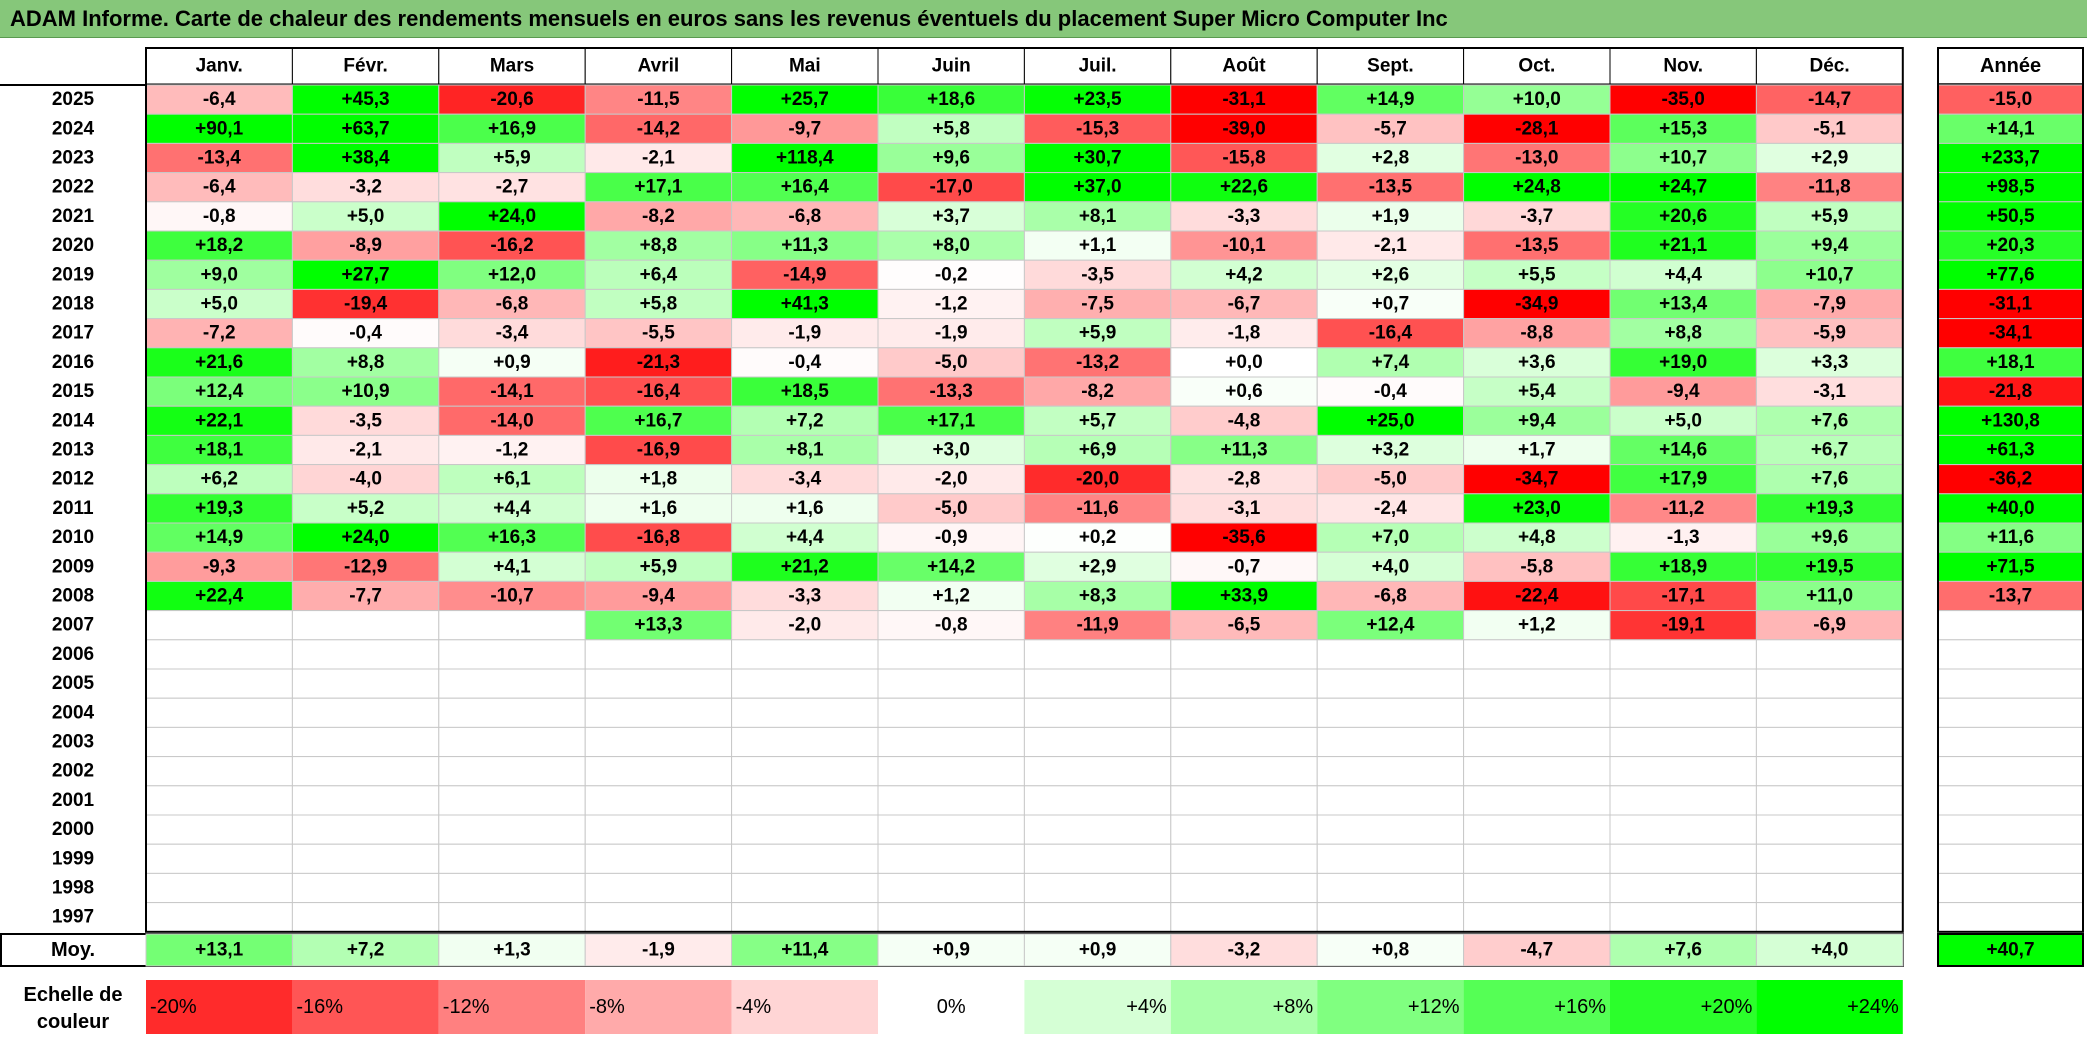 Image resolution: width=2087 pixels, height=1037 pixels. Describe the element at coordinates (805, 158) in the screenshot. I see `heatmap-cell-value: +118,4` at that location.